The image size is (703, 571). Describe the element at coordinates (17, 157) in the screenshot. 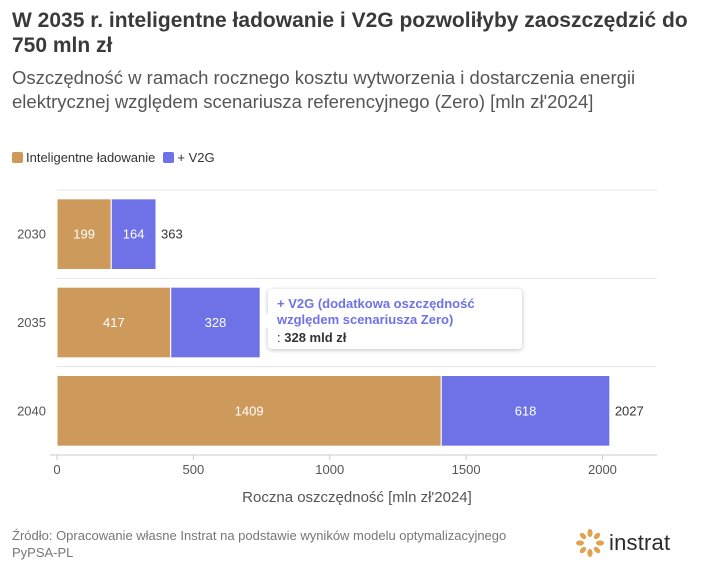

I see `legend-swatch-smart-charging` at that location.